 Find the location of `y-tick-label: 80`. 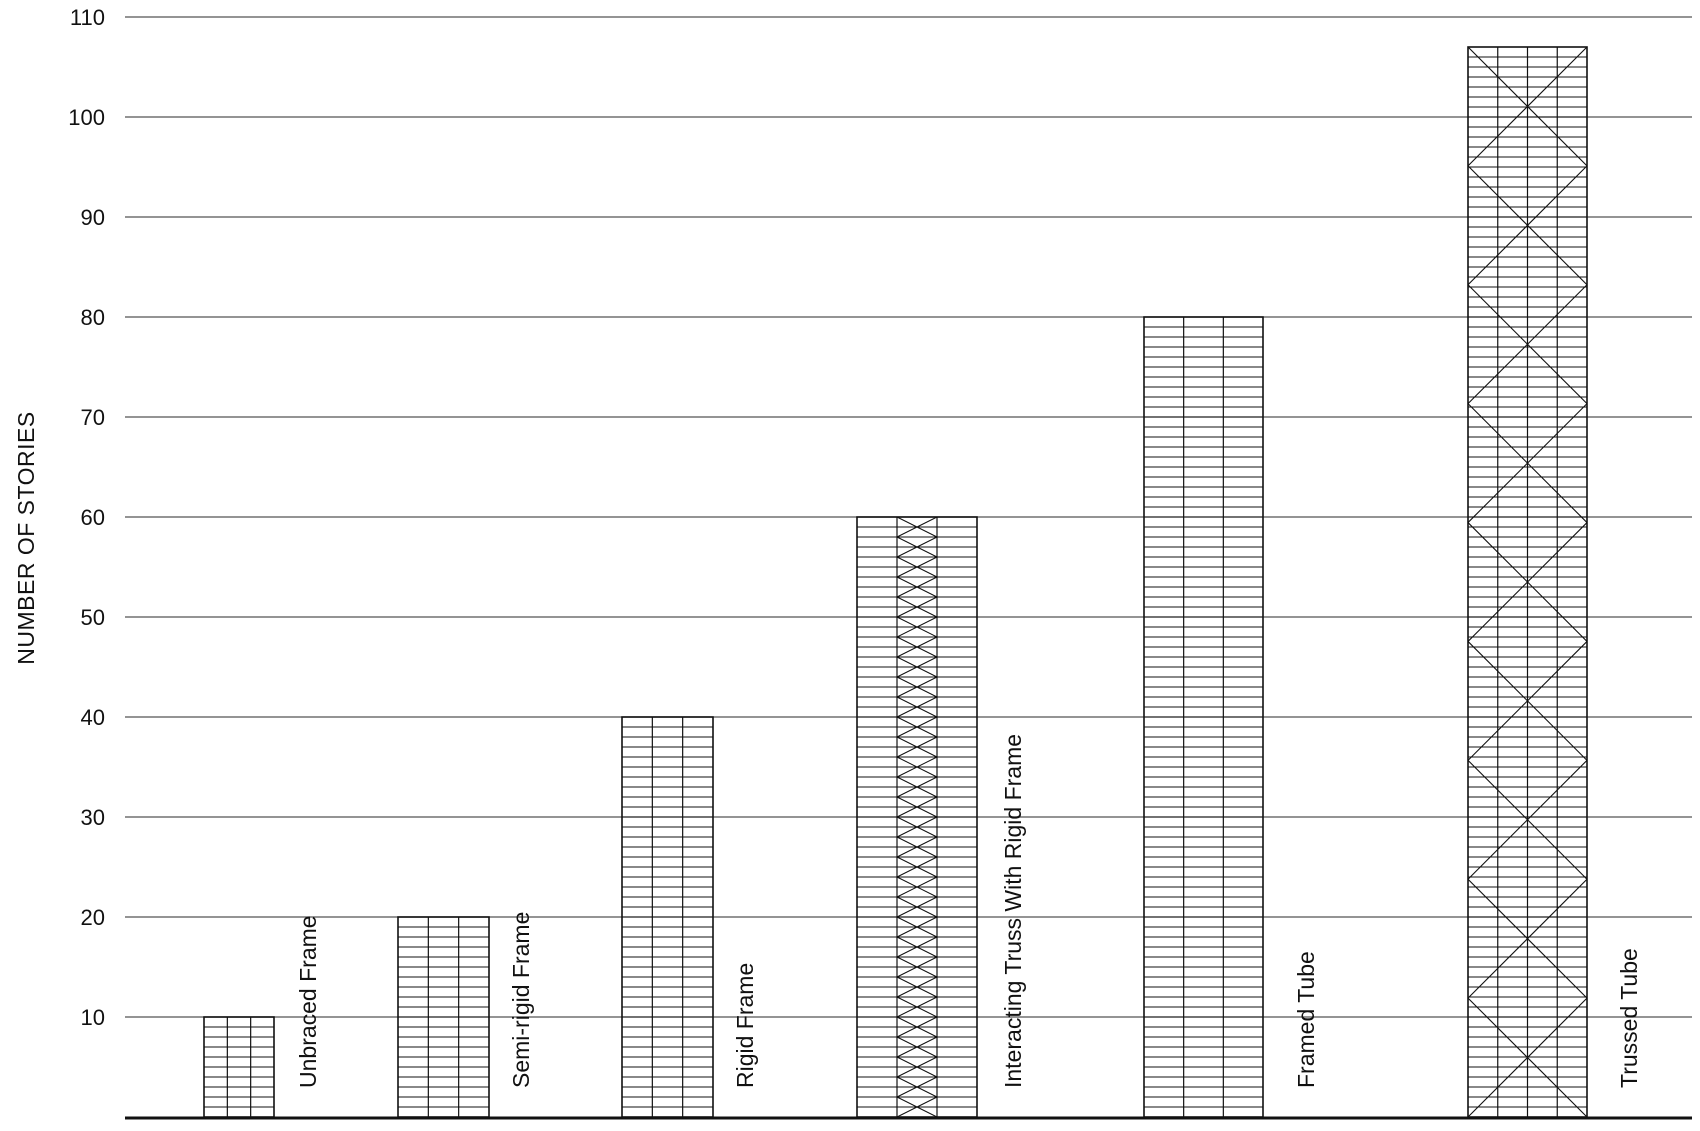

y-tick-label: 80 is located at coordinates (93, 317).